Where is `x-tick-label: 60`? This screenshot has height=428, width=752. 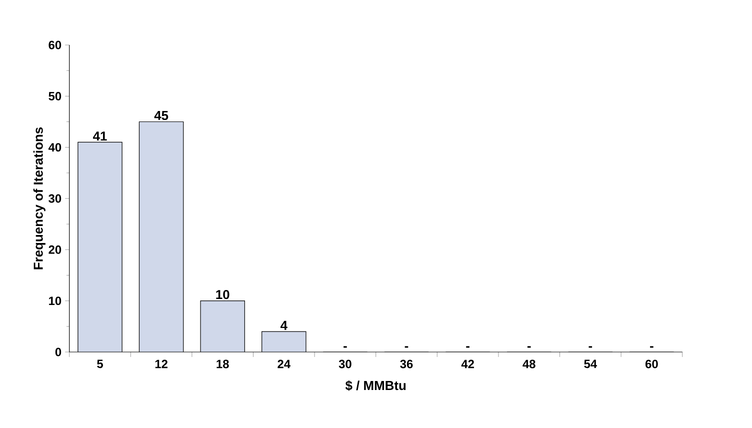
x-tick-label: 60 is located at coordinates (651, 364).